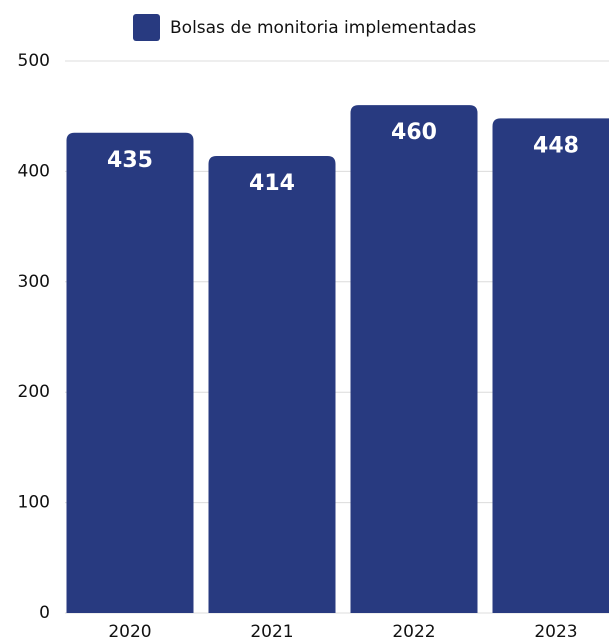  What do you see at coordinates (413, 632) in the screenshot?
I see `x-tick-label: 2022` at bounding box center [413, 632].